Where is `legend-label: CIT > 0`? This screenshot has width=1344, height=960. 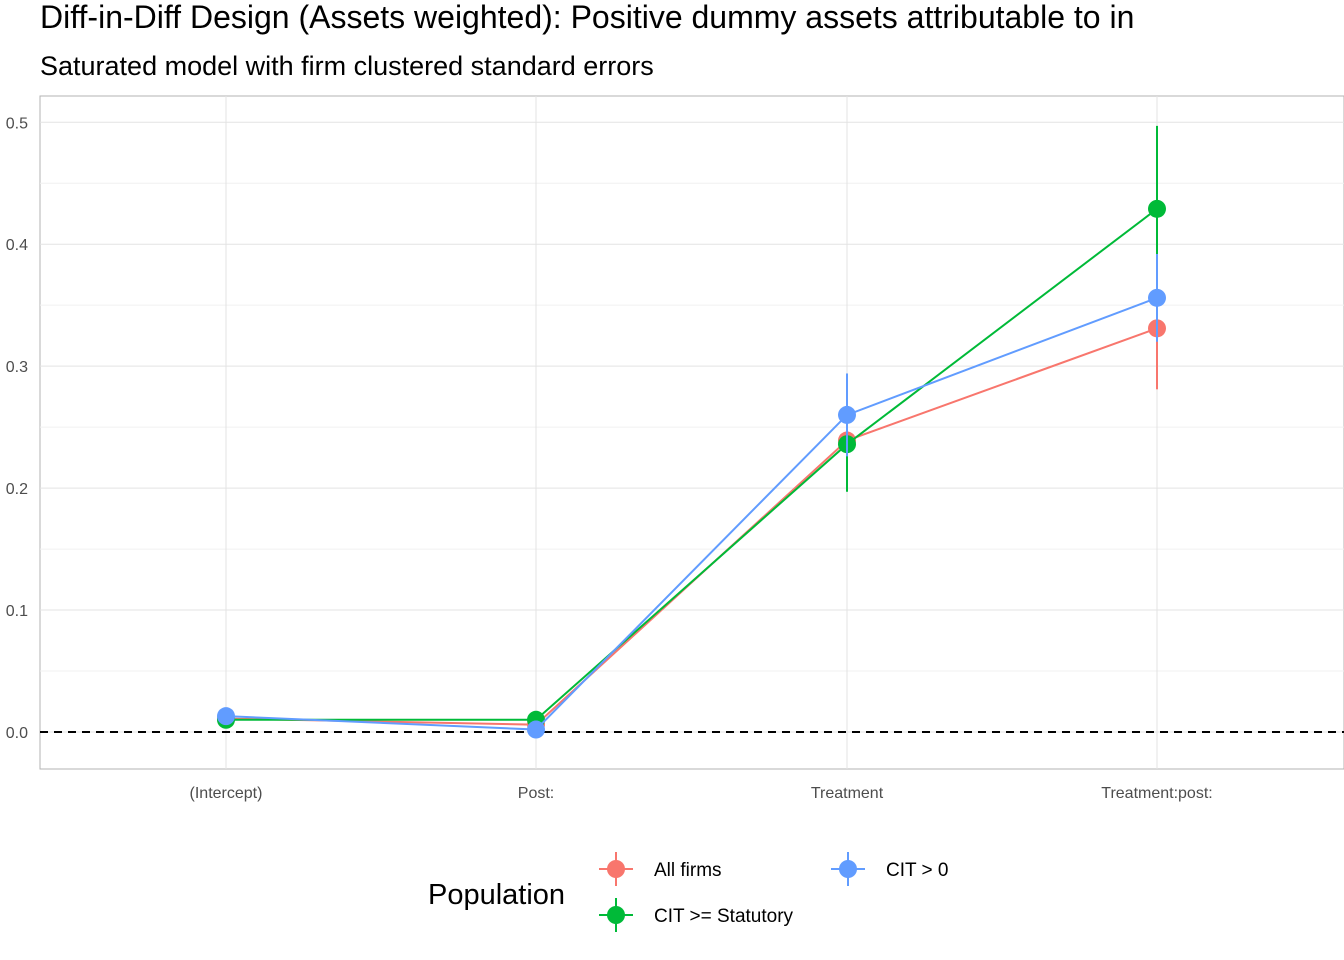
legend-label: CIT > 0 is located at coordinates (917, 870).